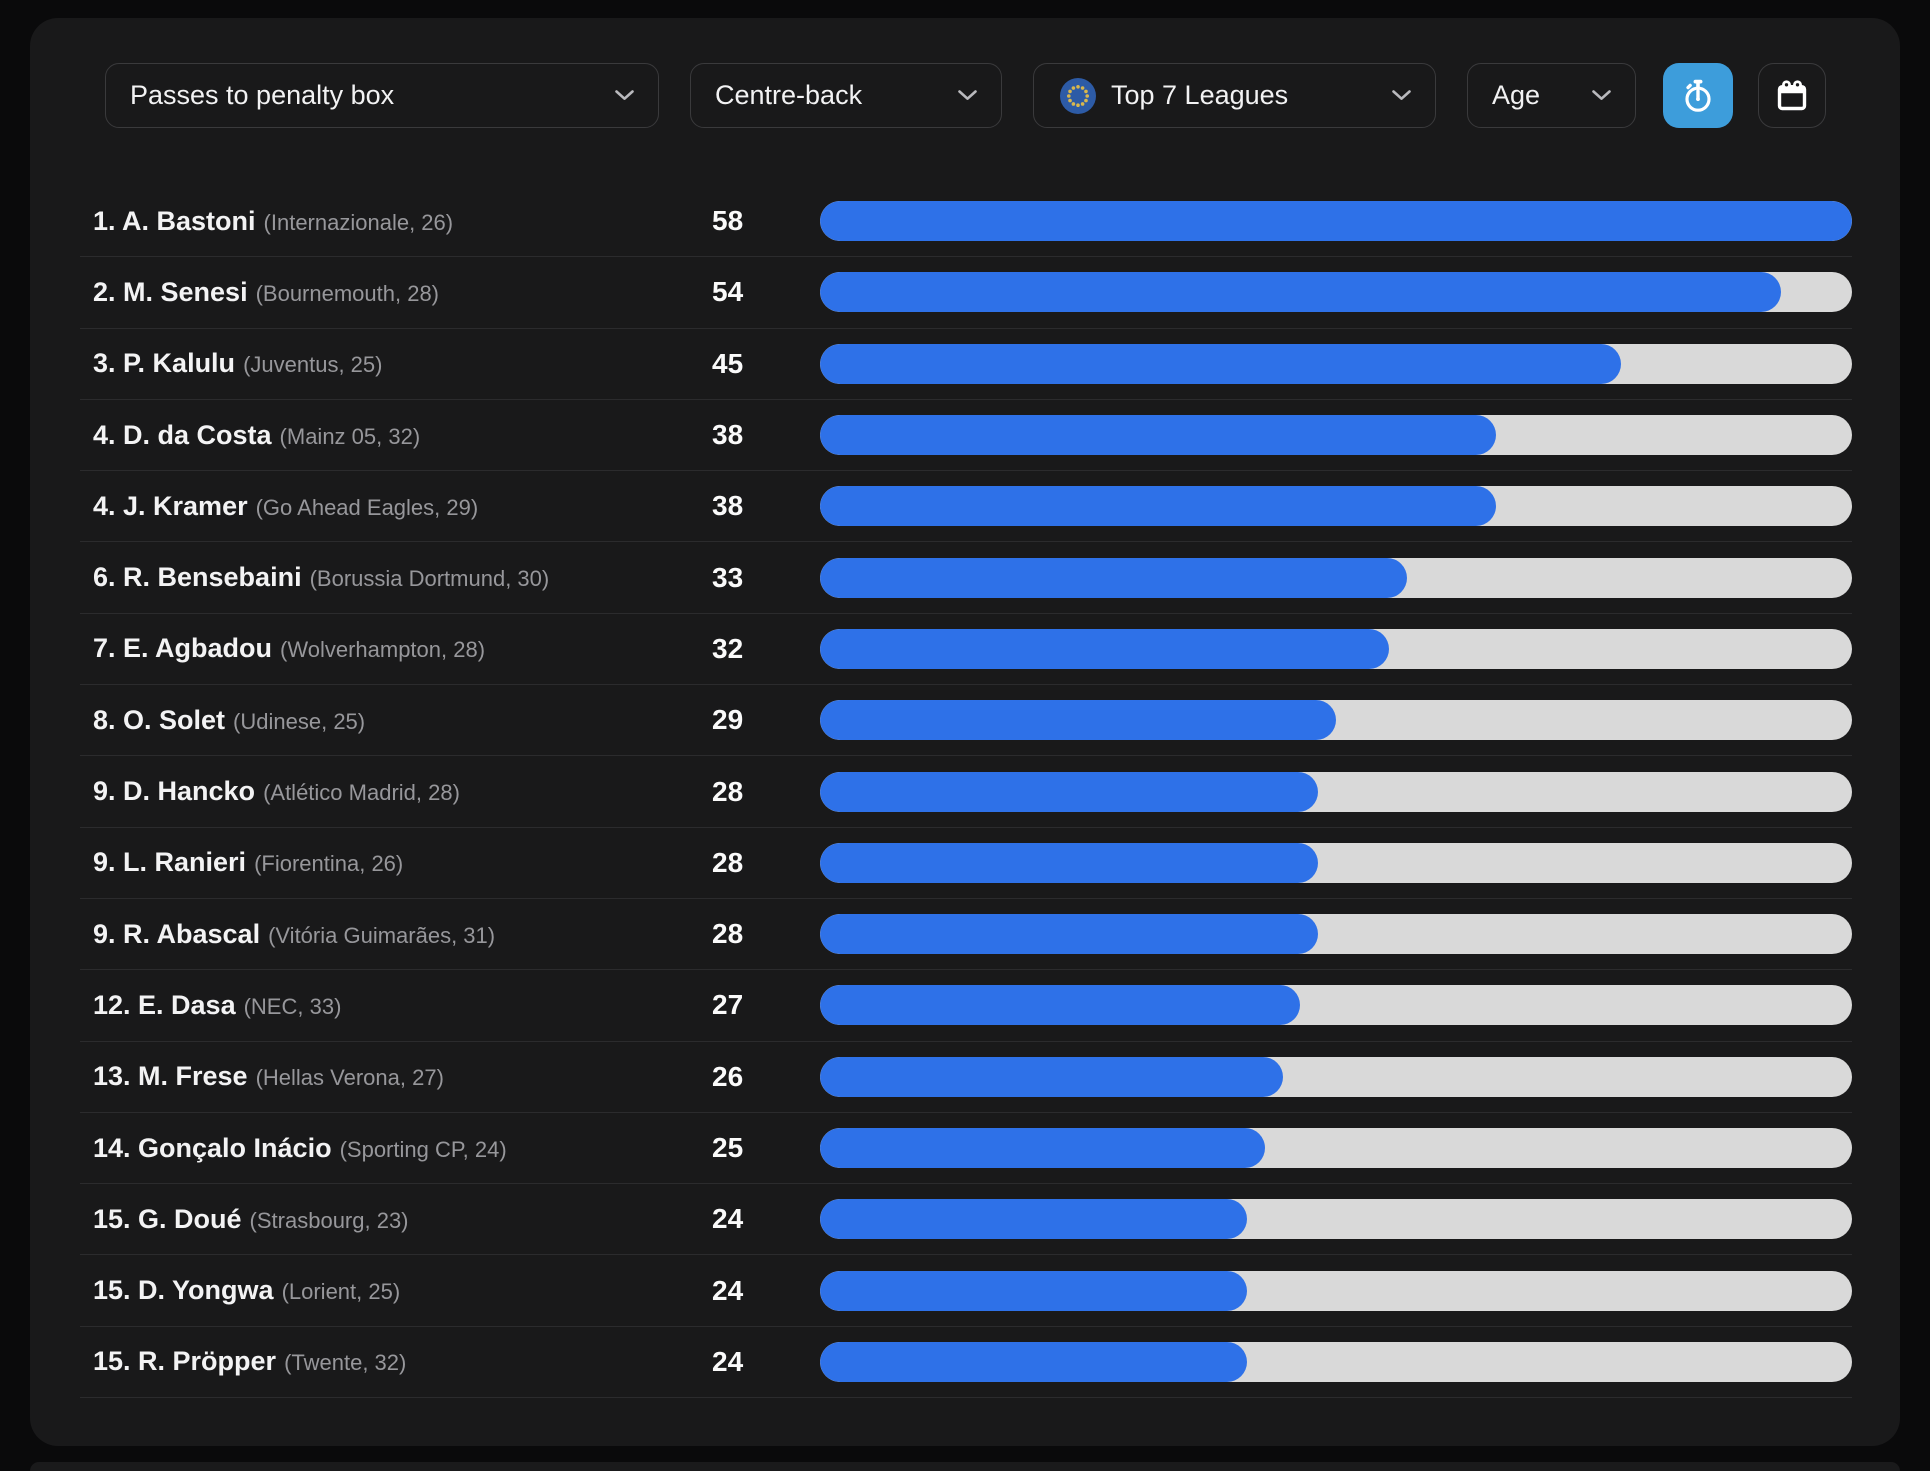  I want to click on player-club-age: (NEC, 33), so click(292, 1006).